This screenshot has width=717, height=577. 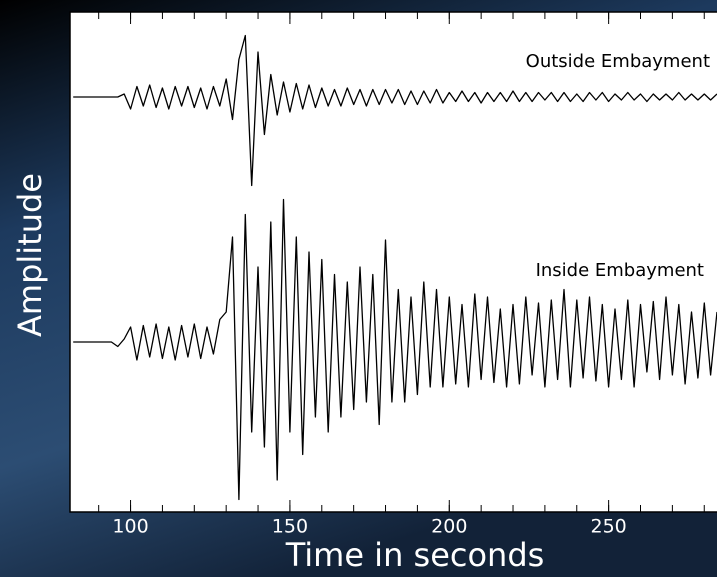 I want to click on y-axis-label: Amplitude, so click(x=30, y=255).